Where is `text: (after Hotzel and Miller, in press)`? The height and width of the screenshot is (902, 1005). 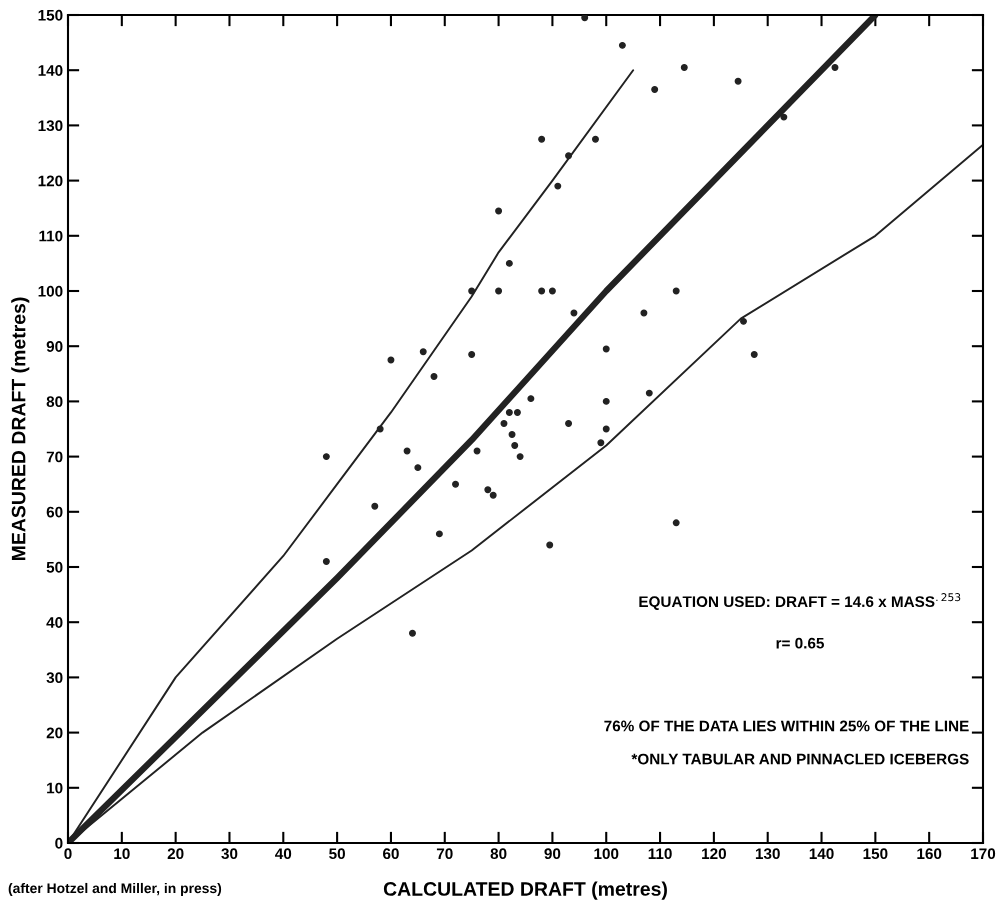 text: (after Hotzel and Miller, in press) is located at coordinates (115, 889).